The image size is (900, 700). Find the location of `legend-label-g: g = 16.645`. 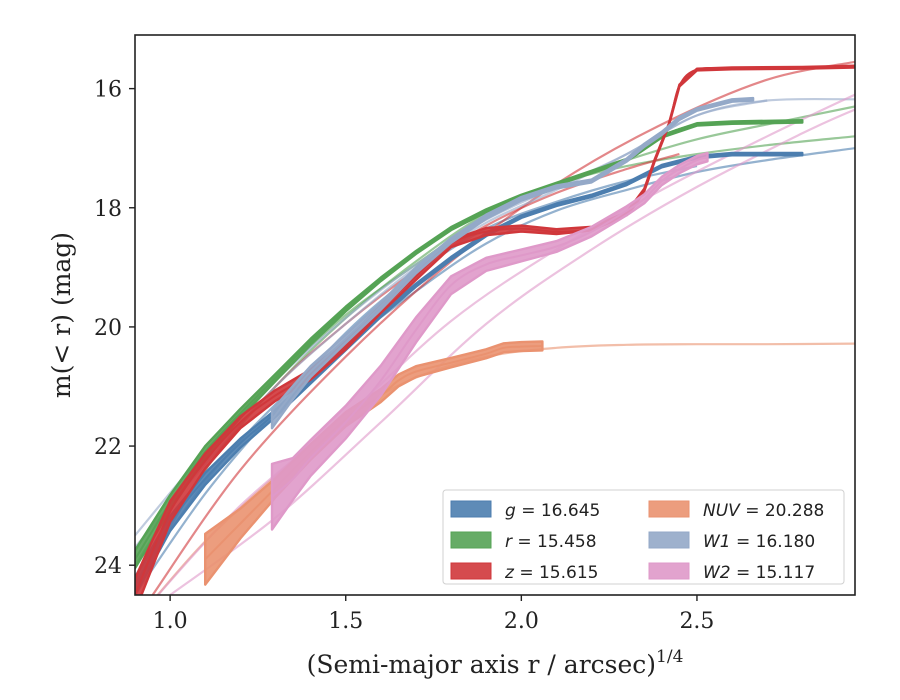

legend-label-g: g = 16.645 is located at coordinates (552, 511).